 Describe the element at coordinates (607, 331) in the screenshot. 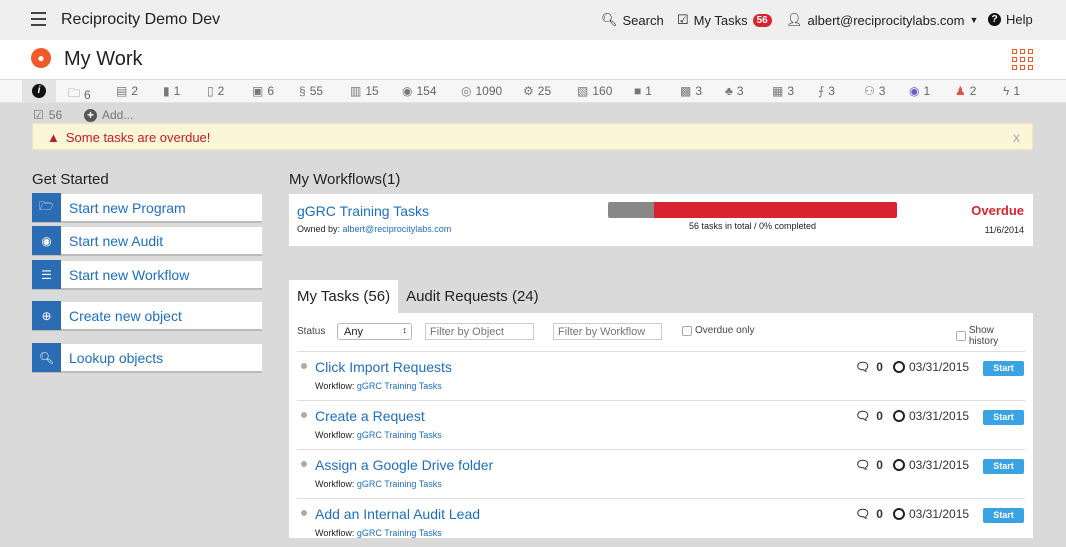

I see `filter-workflow-input` at that location.